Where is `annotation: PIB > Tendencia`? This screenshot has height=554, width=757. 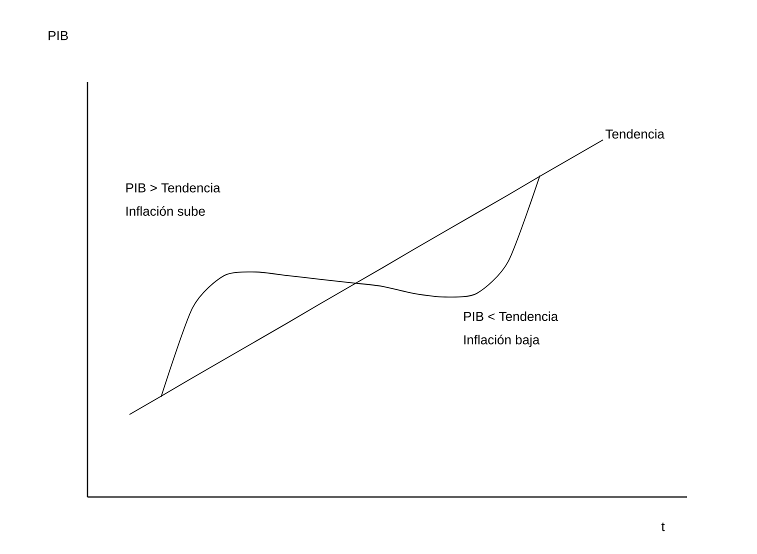
annotation: PIB > Tendencia is located at coordinates (173, 187).